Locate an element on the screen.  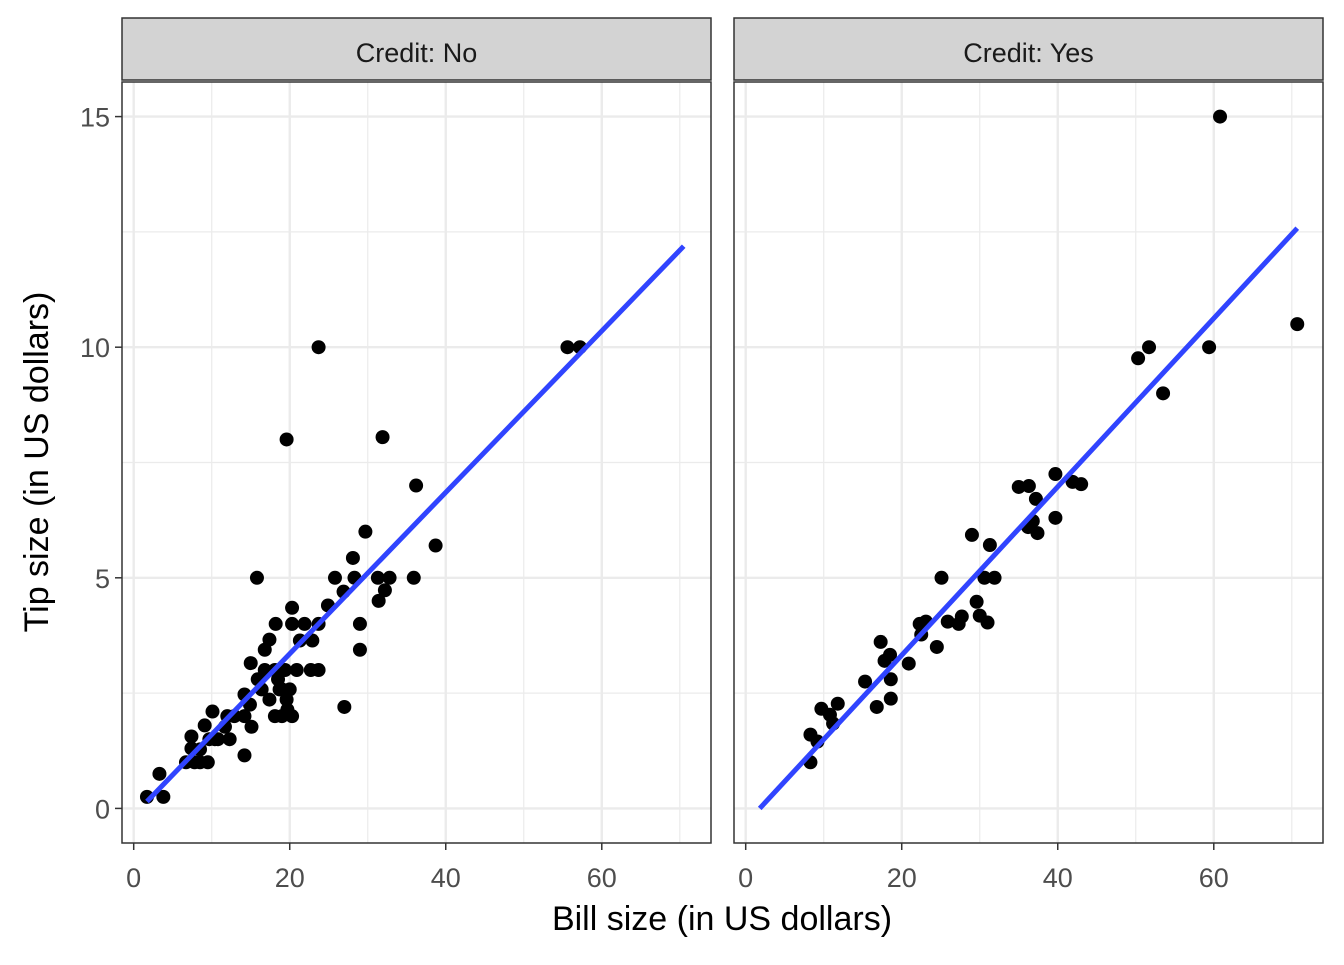
y-axis-title: Tip size (in US dollars) is located at coordinates (37, 462).